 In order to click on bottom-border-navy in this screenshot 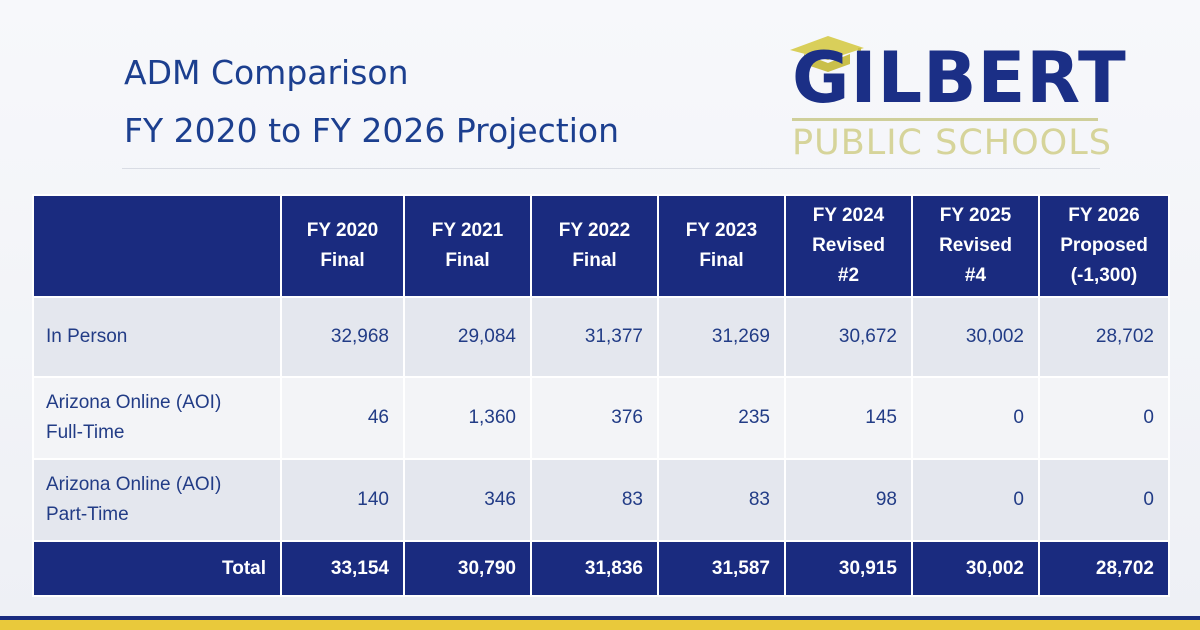, I will do `click(600, 618)`.